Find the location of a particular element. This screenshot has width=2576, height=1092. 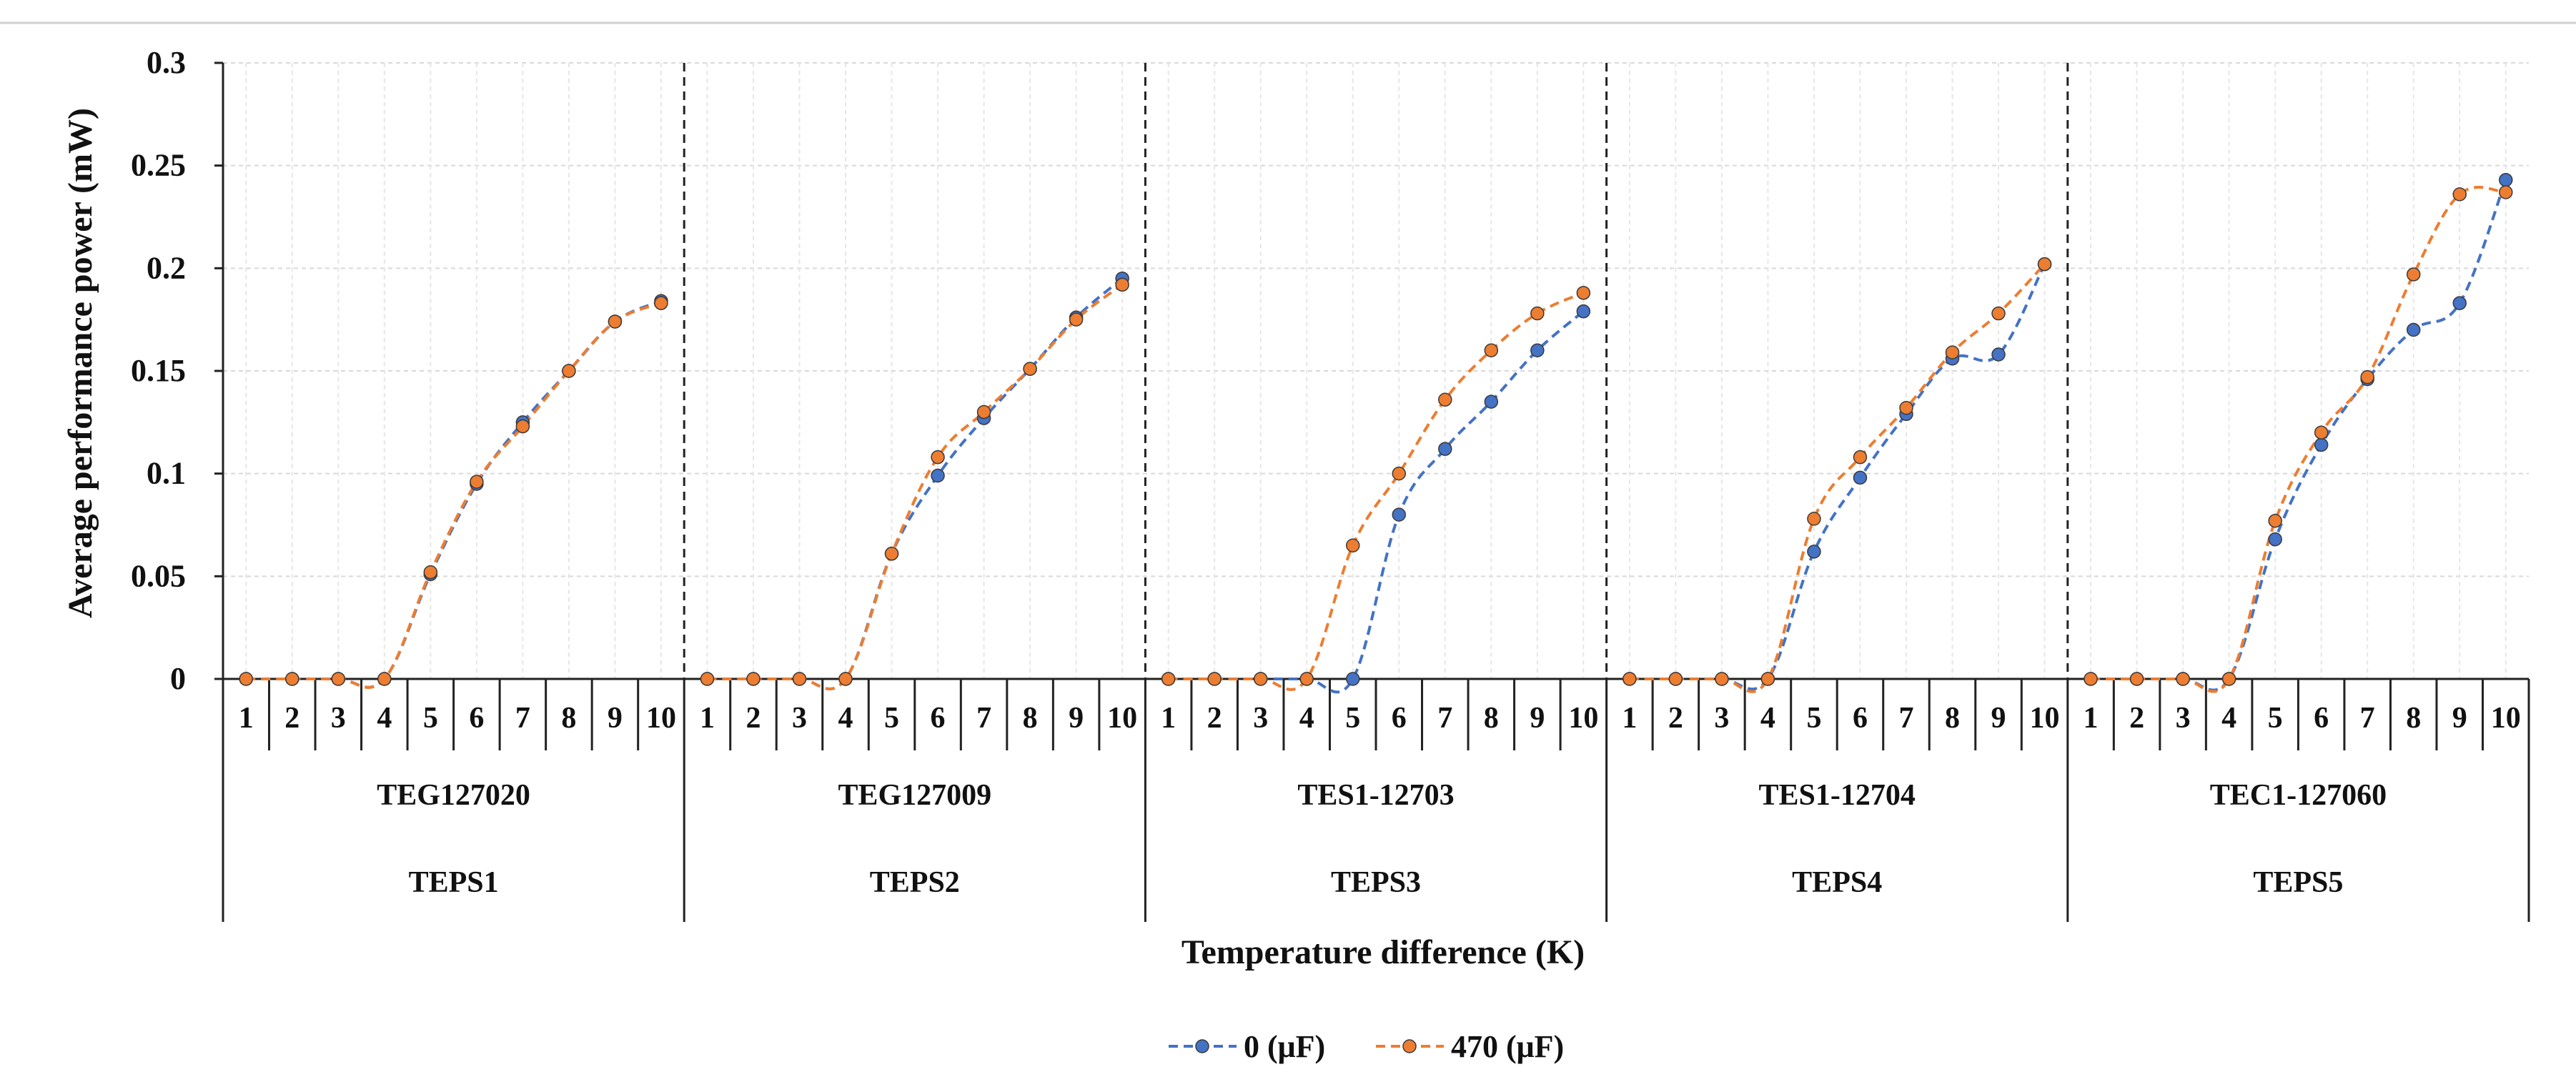

legend-470uf-marker is located at coordinates (1410, 1046).